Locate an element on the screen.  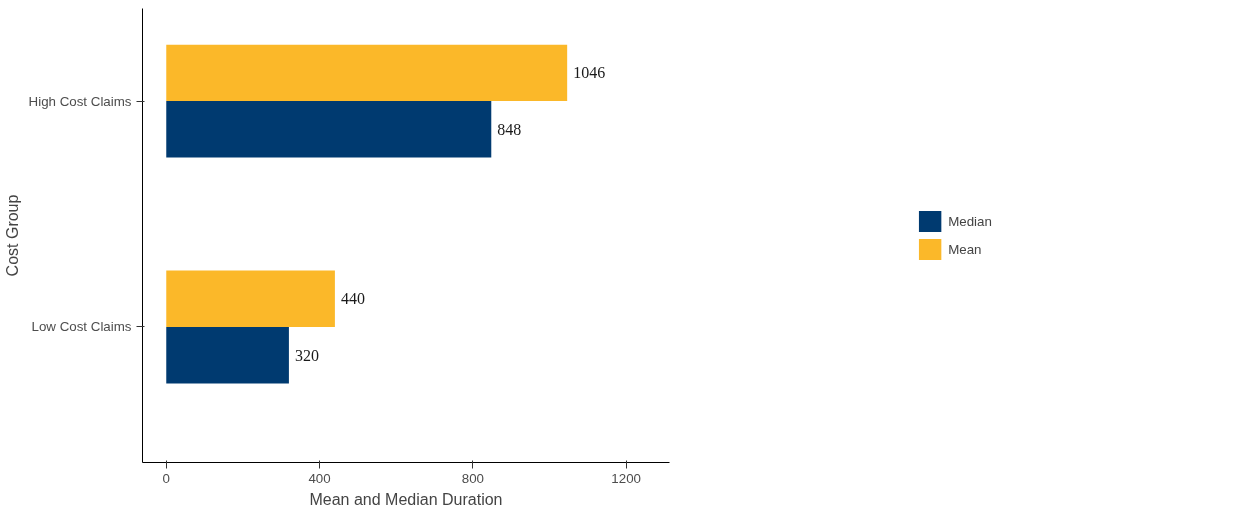
data-label: 1046 is located at coordinates (589, 73).